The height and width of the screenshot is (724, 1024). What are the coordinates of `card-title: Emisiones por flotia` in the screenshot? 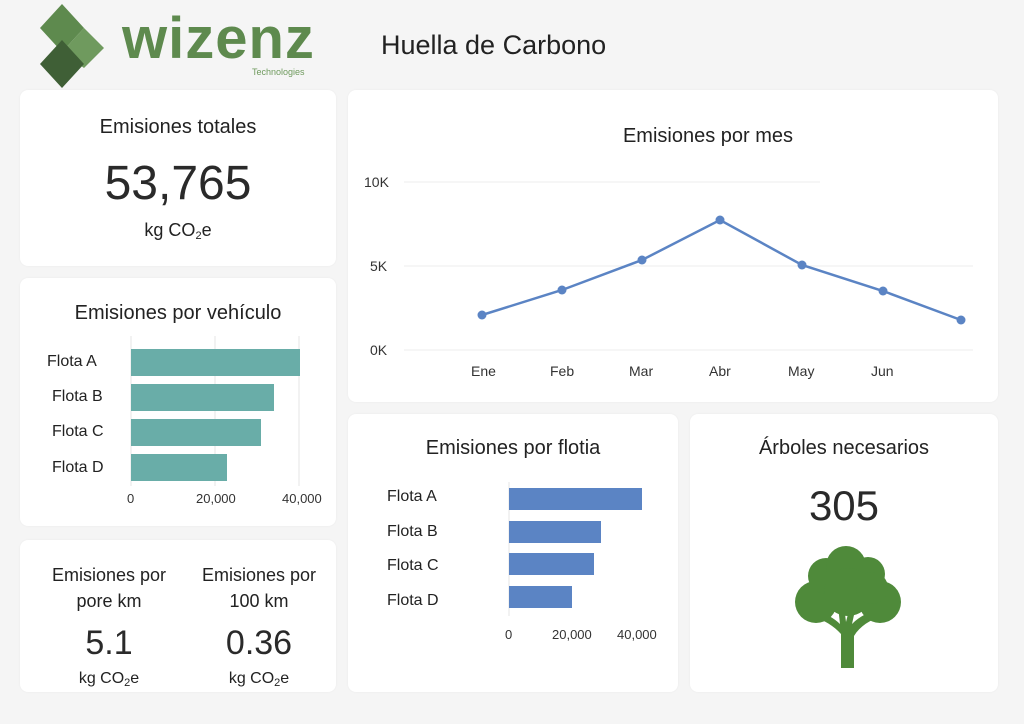 It's located at (513, 448).